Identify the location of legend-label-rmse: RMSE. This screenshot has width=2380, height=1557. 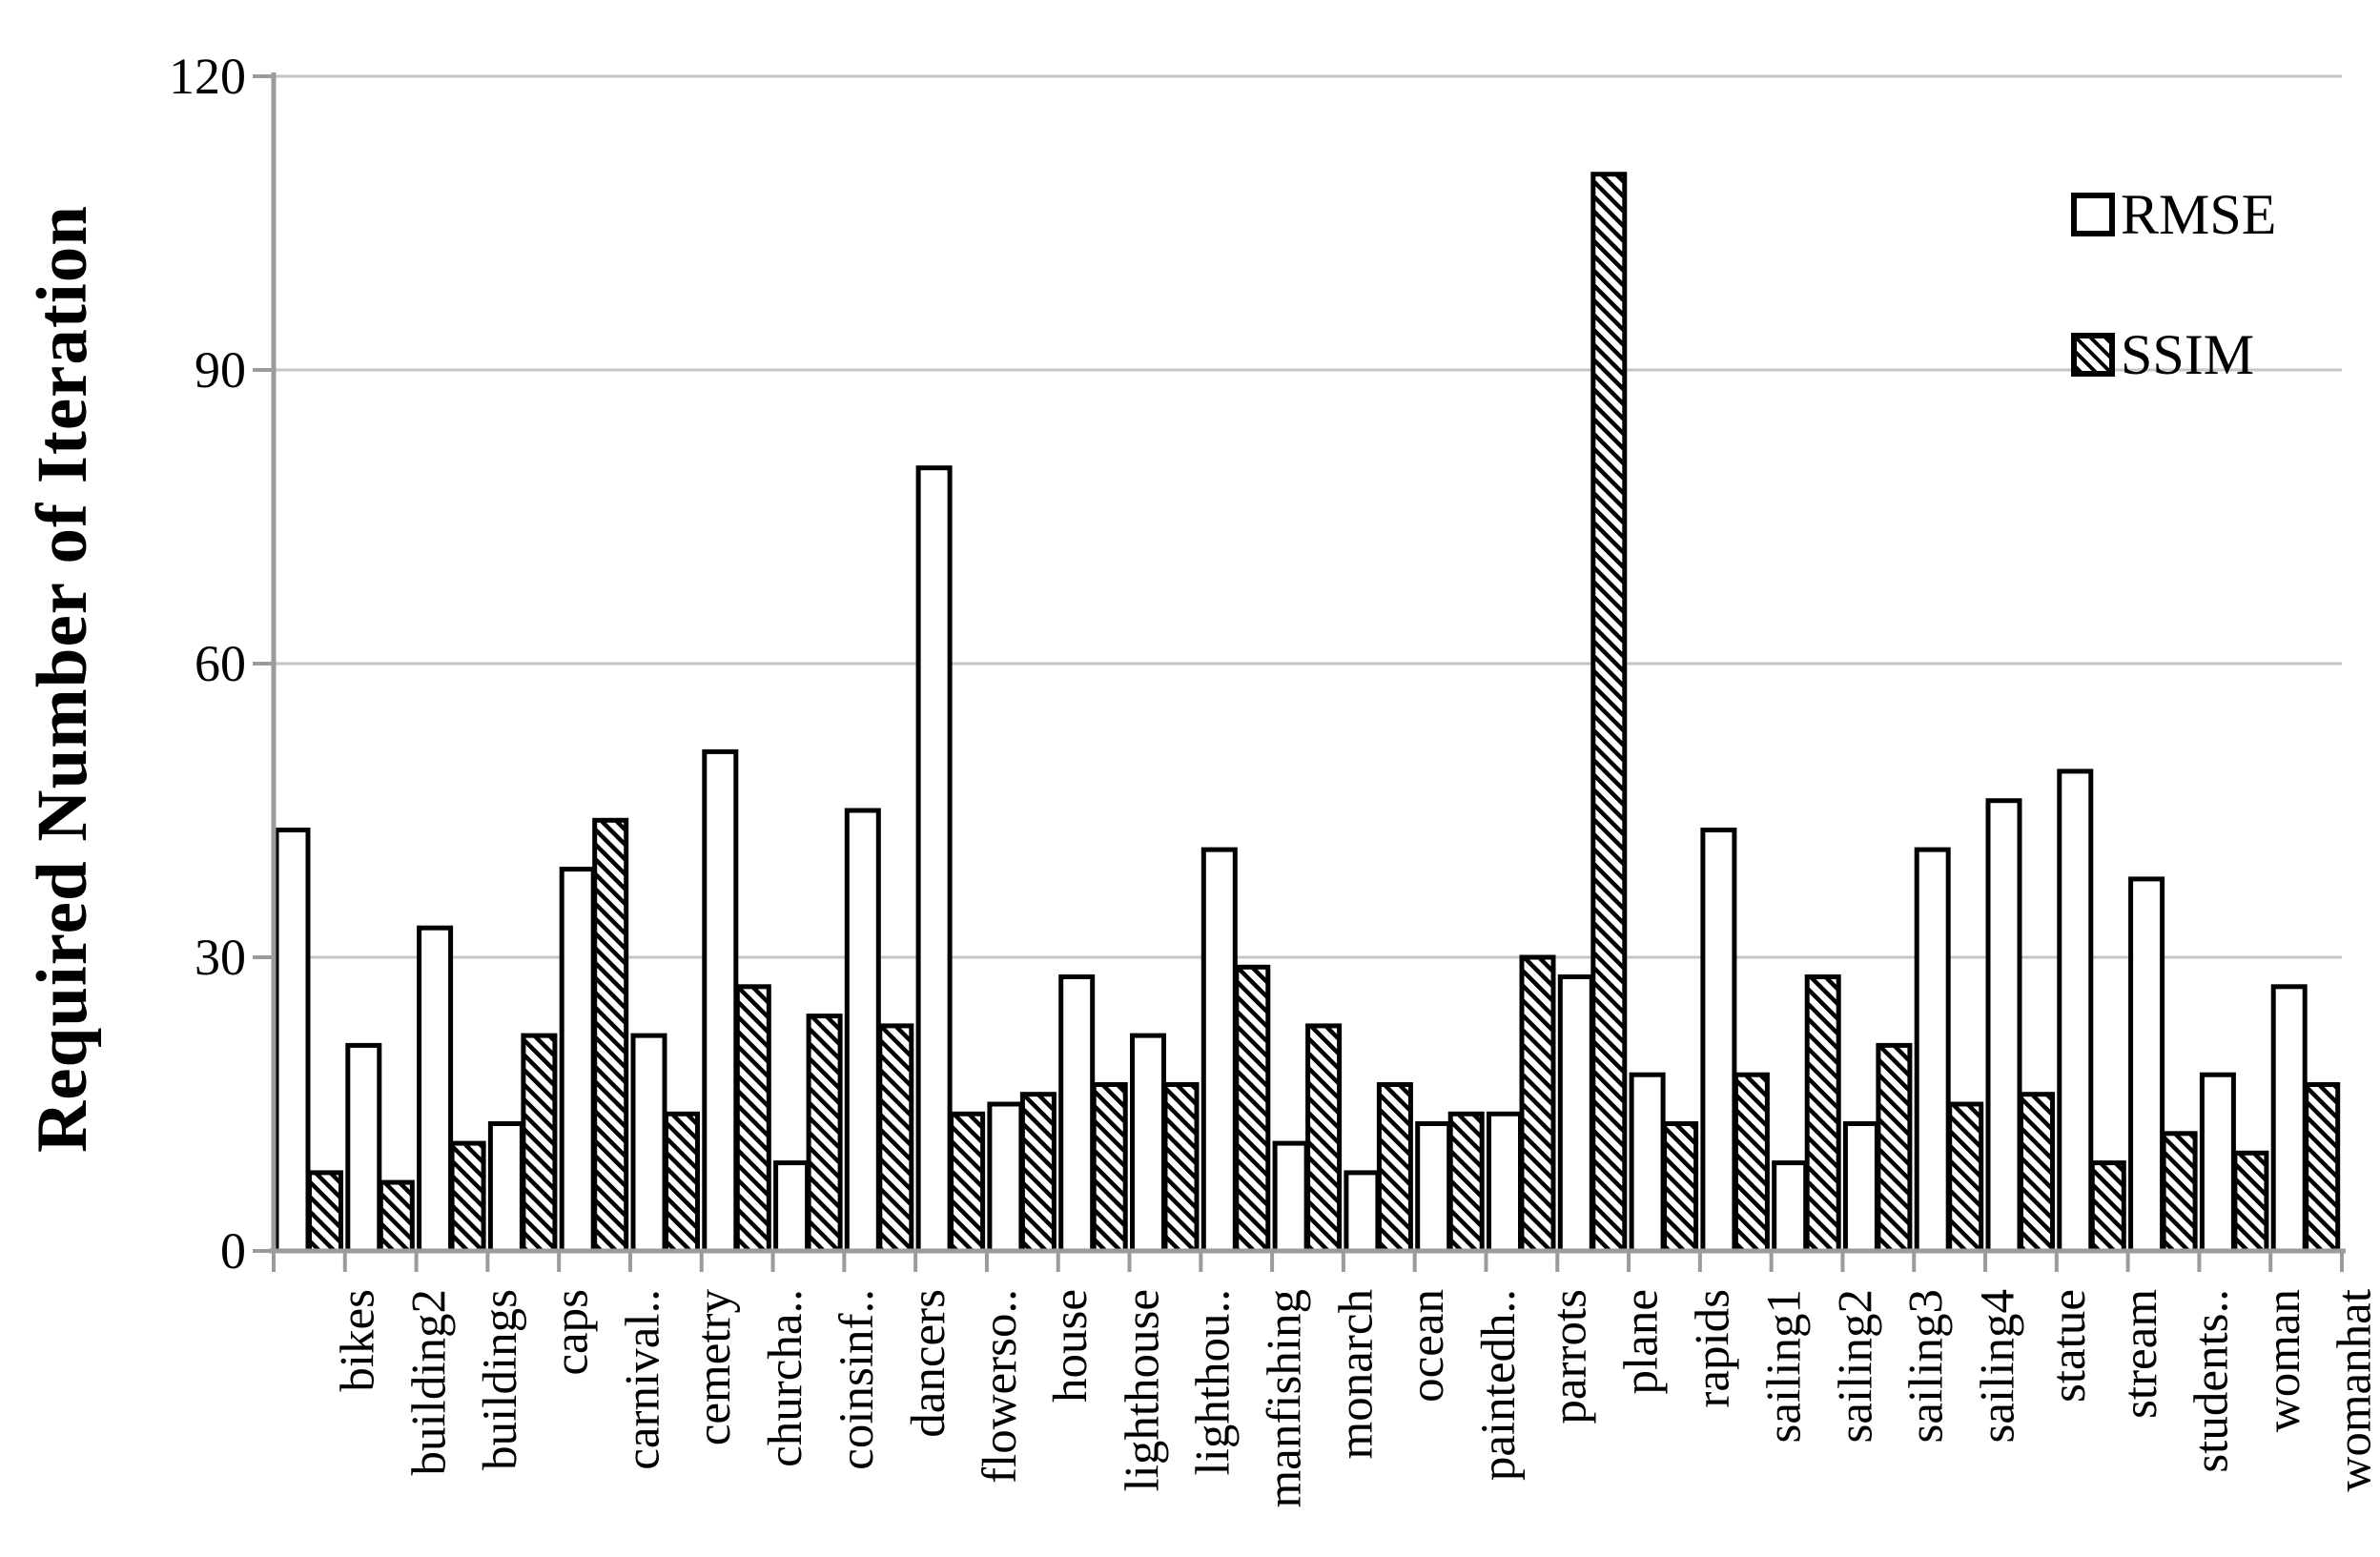
(2199, 214).